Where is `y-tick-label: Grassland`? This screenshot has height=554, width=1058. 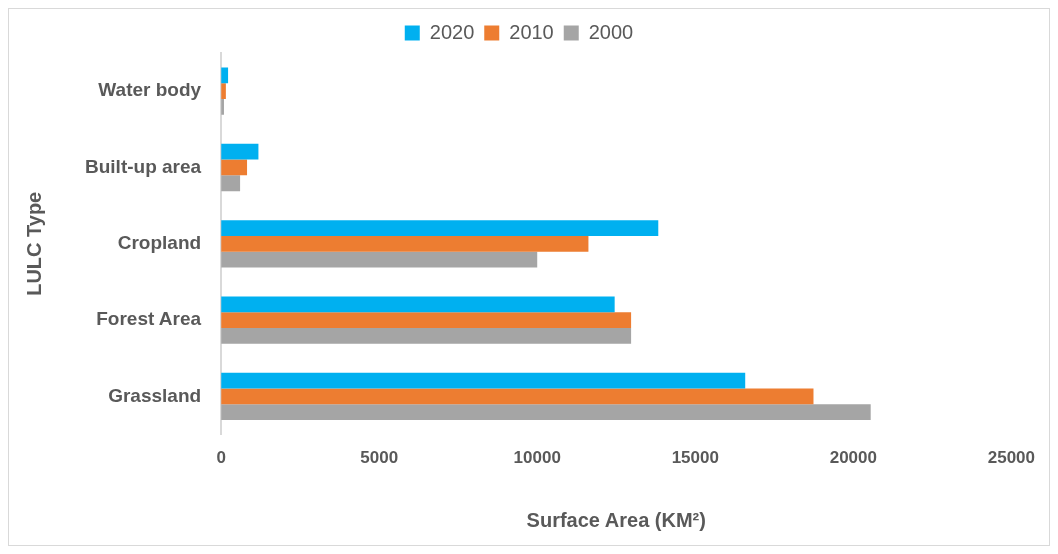
y-tick-label: Grassland is located at coordinates (155, 395).